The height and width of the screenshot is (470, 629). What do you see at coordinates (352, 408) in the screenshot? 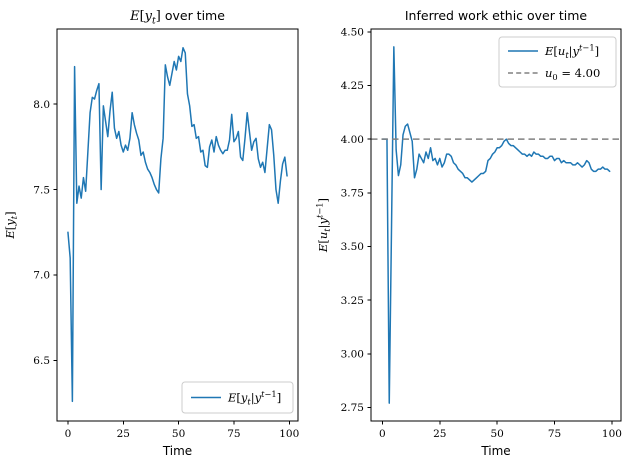
I see `y-tick-label: 2.75` at bounding box center [352, 408].